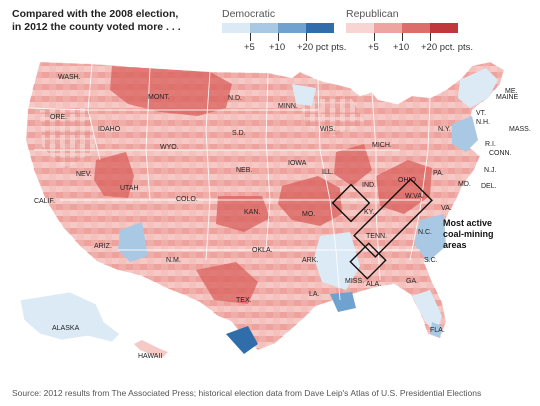 The image size is (540, 406). What do you see at coordinates (407, 180) in the screenshot?
I see `state-label-ohio: OHIO` at bounding box center [407, 180].